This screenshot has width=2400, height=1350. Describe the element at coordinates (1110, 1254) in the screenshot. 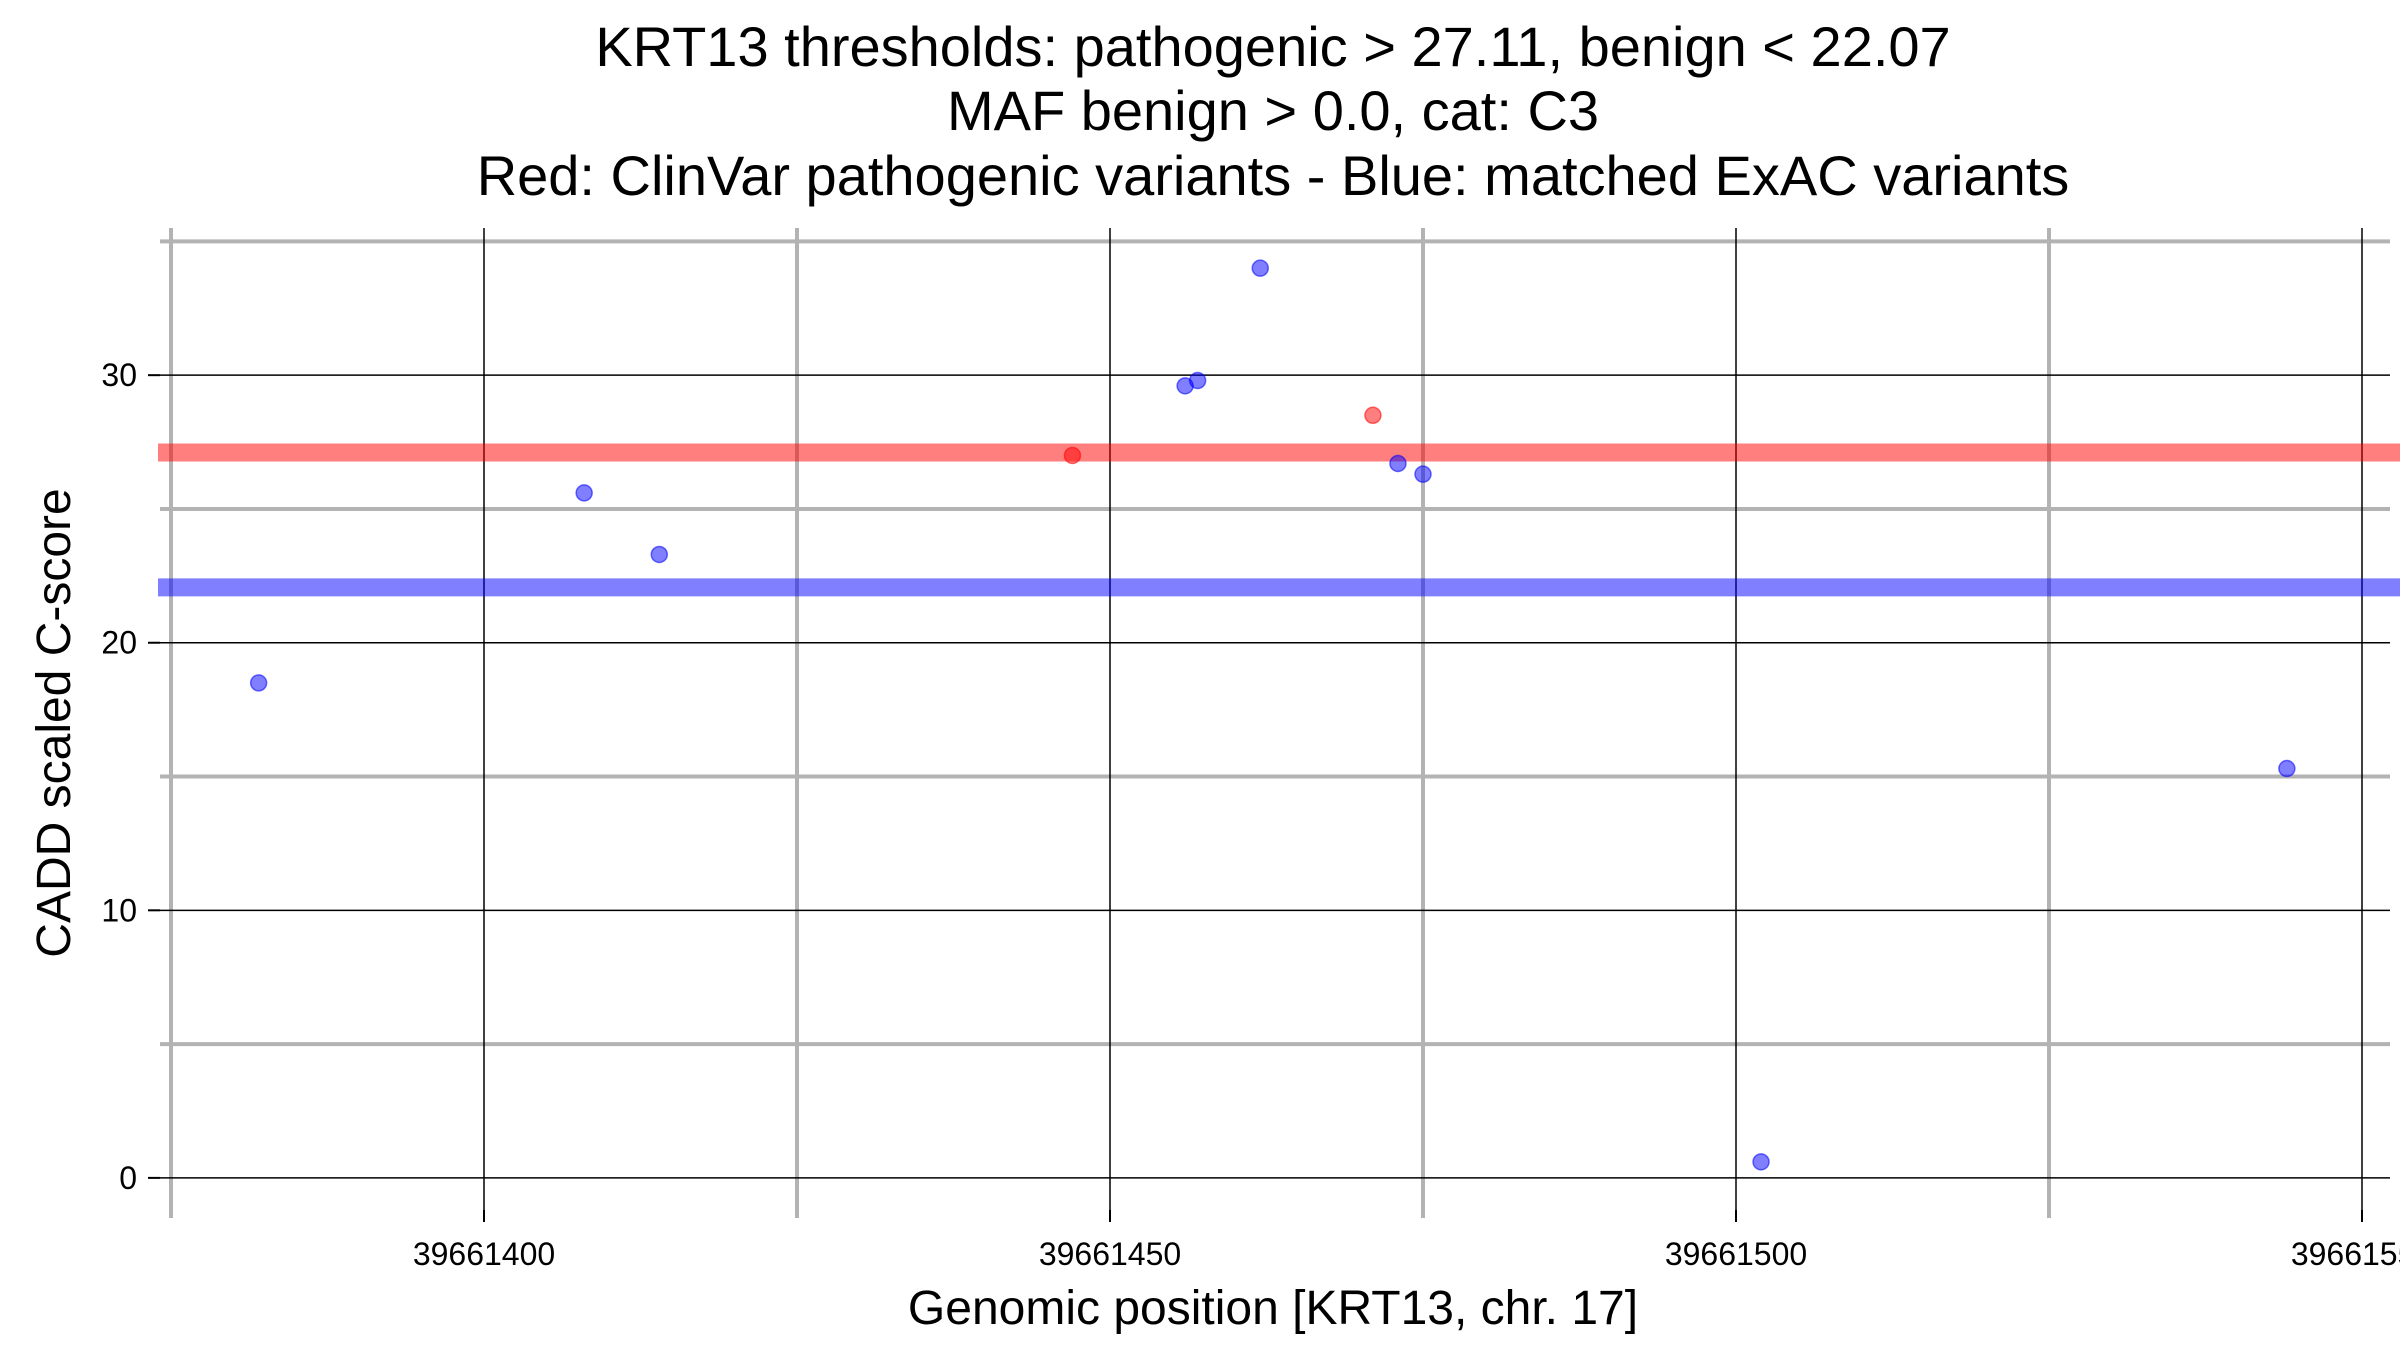

I see `x-tick-label: 39661450` at that location.